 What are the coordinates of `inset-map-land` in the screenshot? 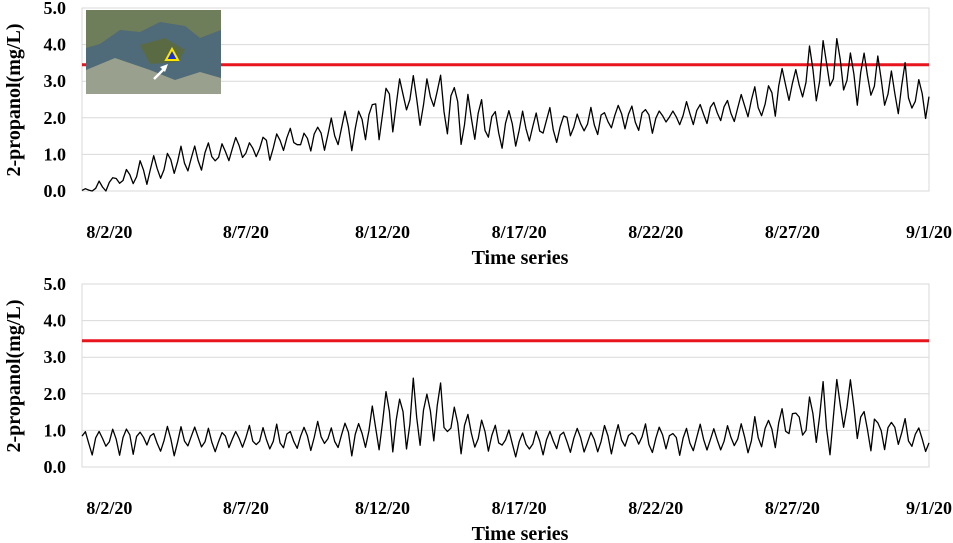 It's located at (153, 29).